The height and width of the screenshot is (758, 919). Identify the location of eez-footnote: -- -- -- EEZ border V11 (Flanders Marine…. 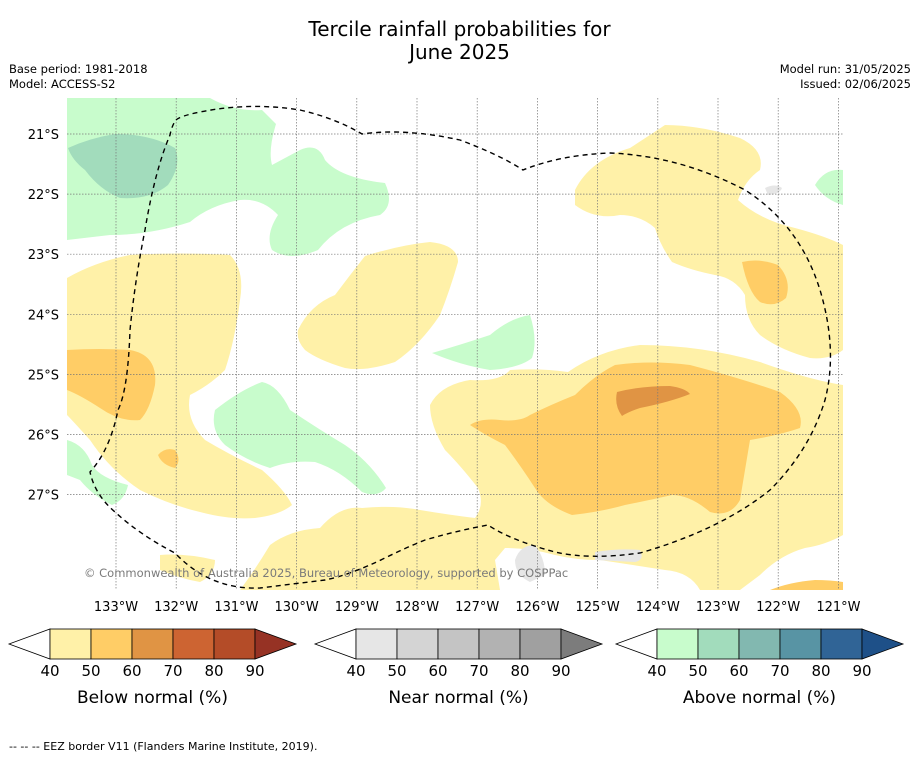
(163, 746).